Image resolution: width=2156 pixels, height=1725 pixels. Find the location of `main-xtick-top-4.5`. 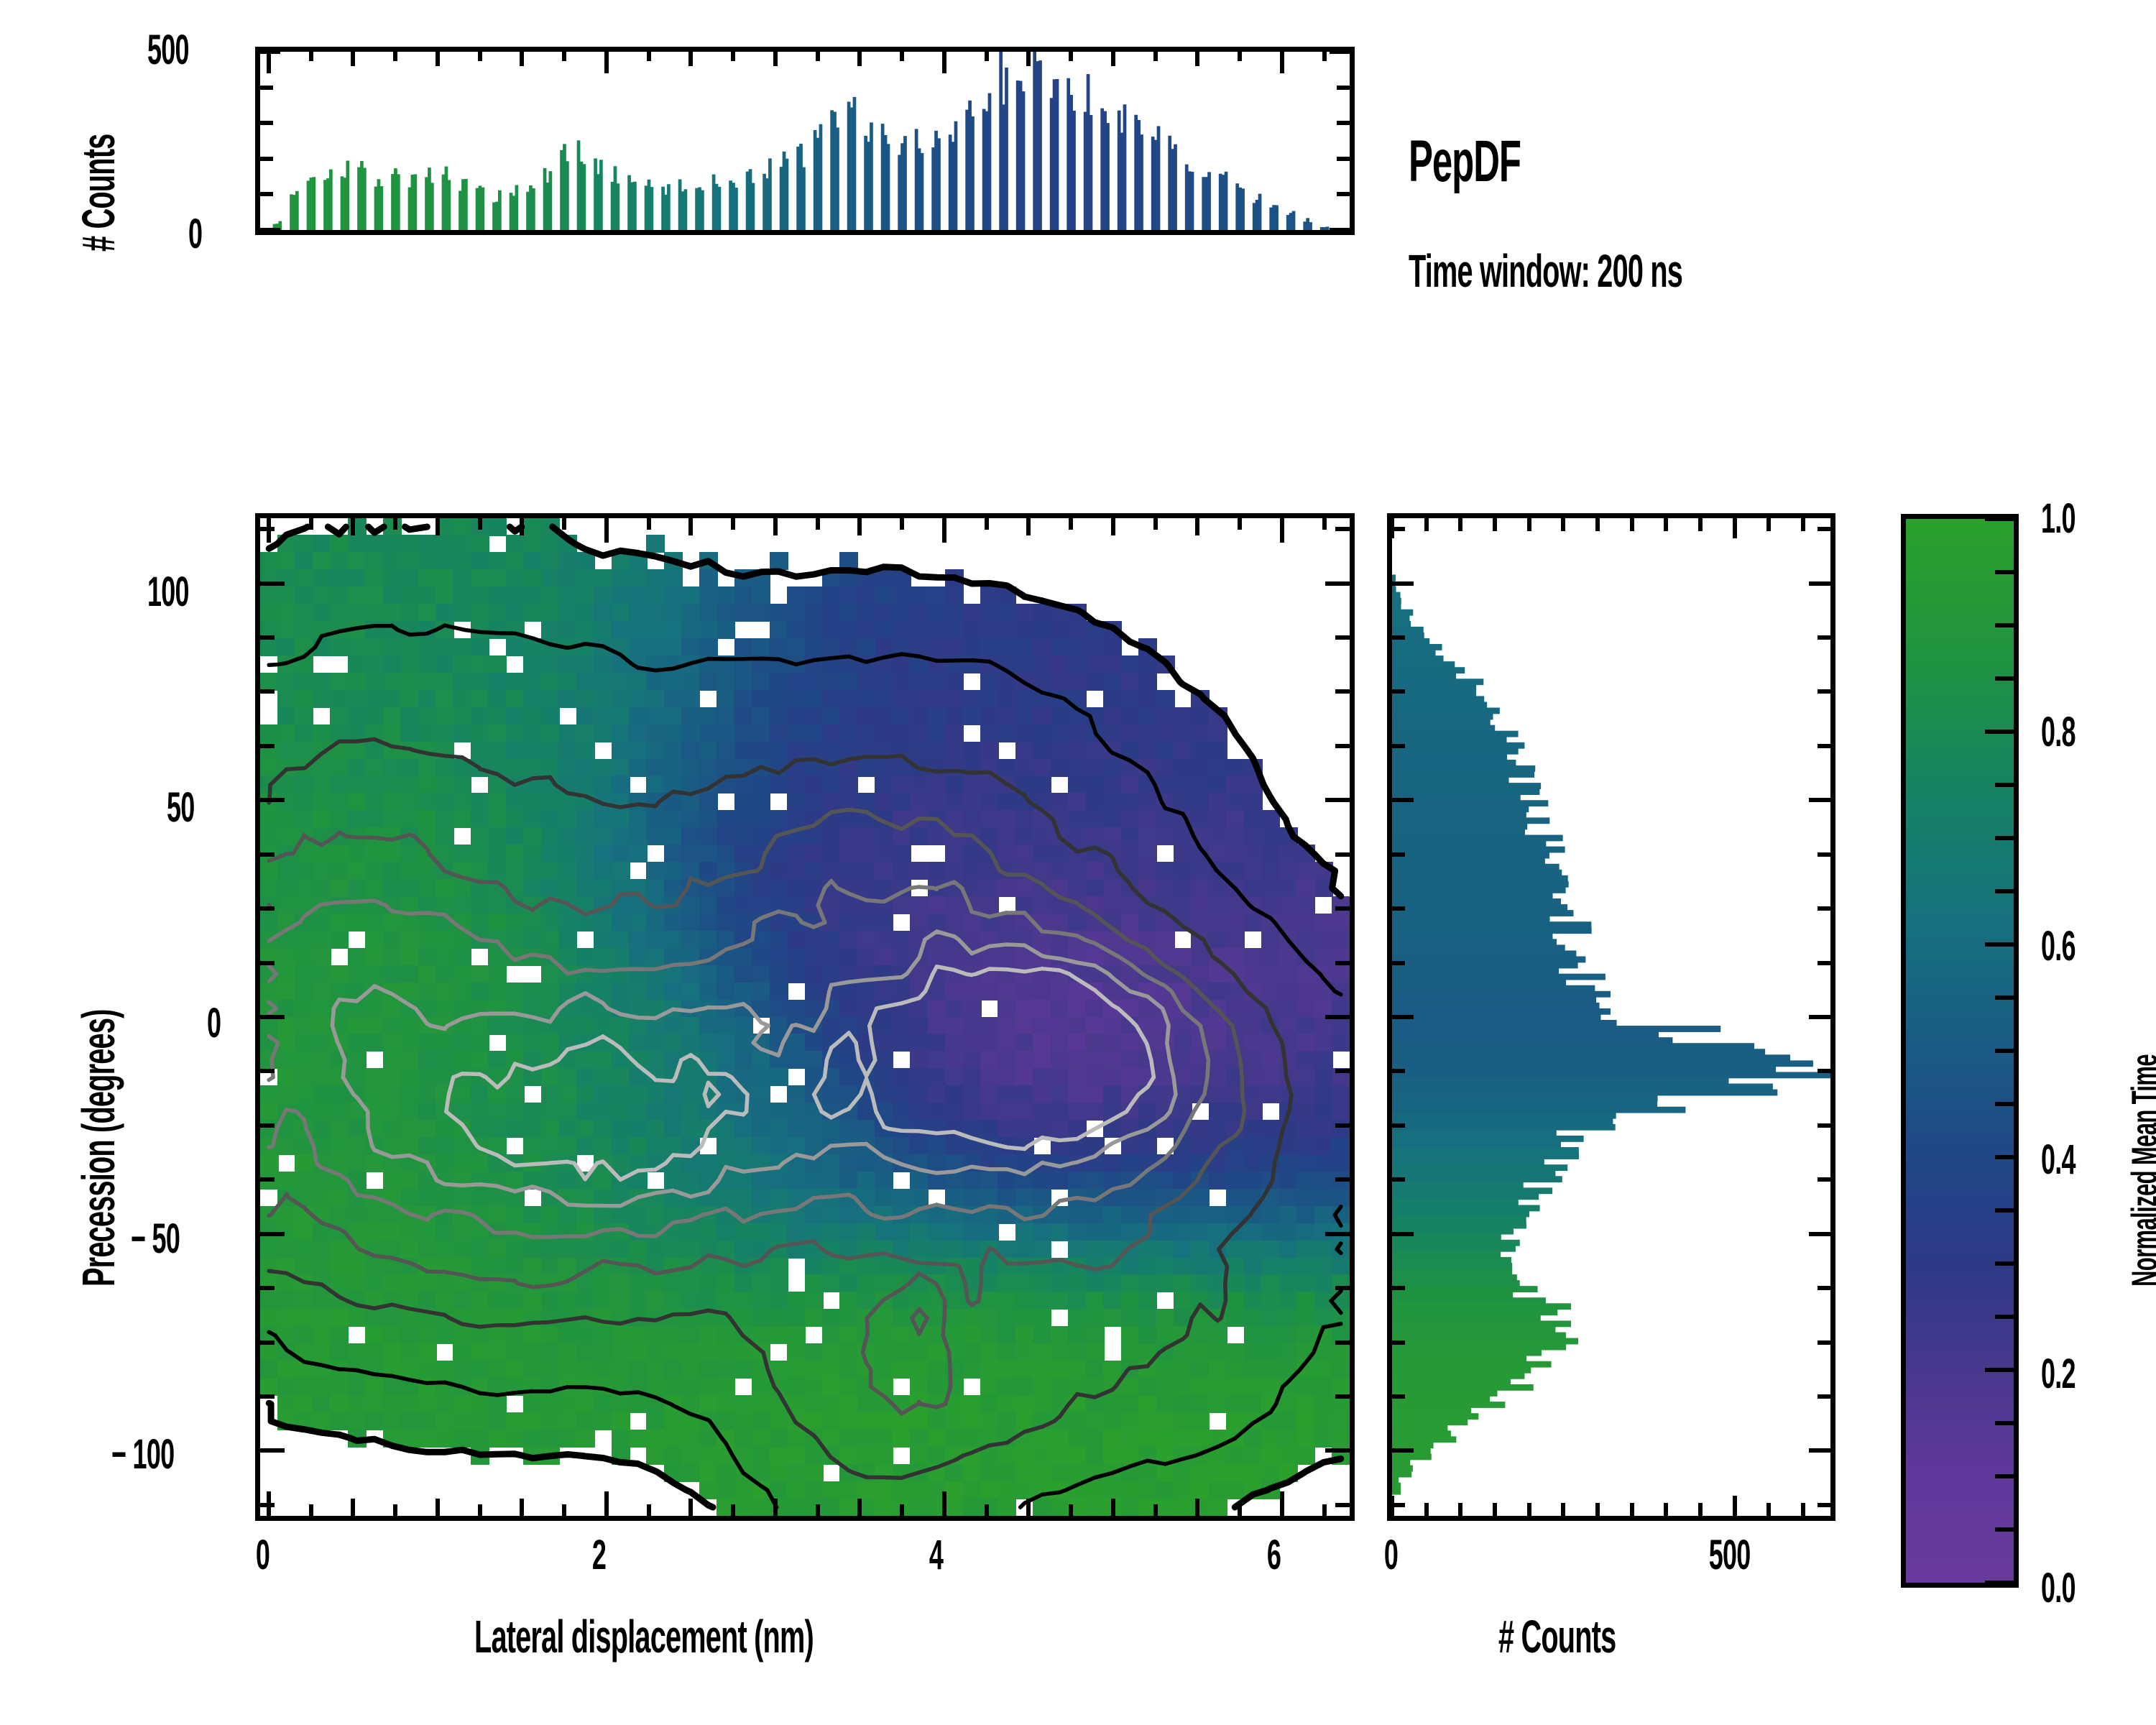

main-xtick-top-4.5 is located at coordinates (1028, 526).